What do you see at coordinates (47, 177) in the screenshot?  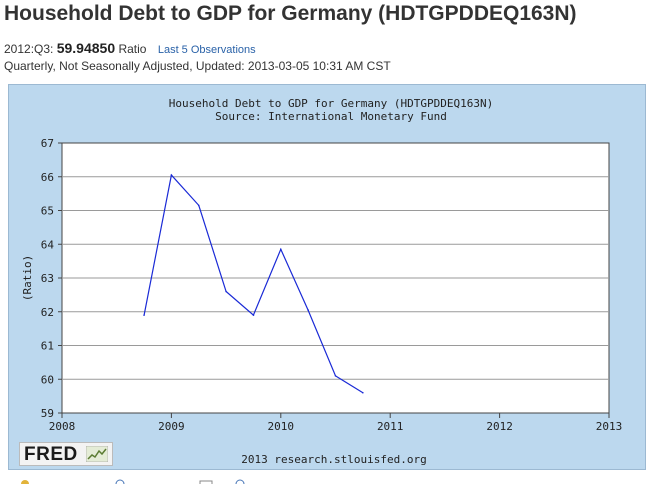 I see `y-tick-label: 66` at bounding box center [47, 177].